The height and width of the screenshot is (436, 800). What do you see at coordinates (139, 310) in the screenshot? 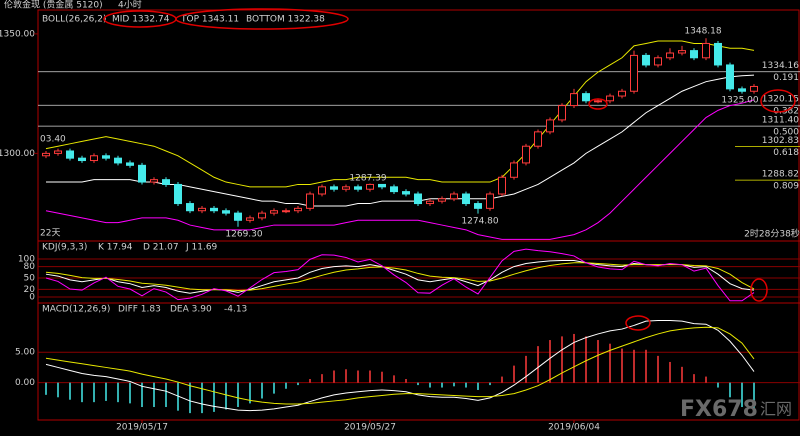
I see `legend-entry: DIFF 1.83` at bounding box center [139, 310].